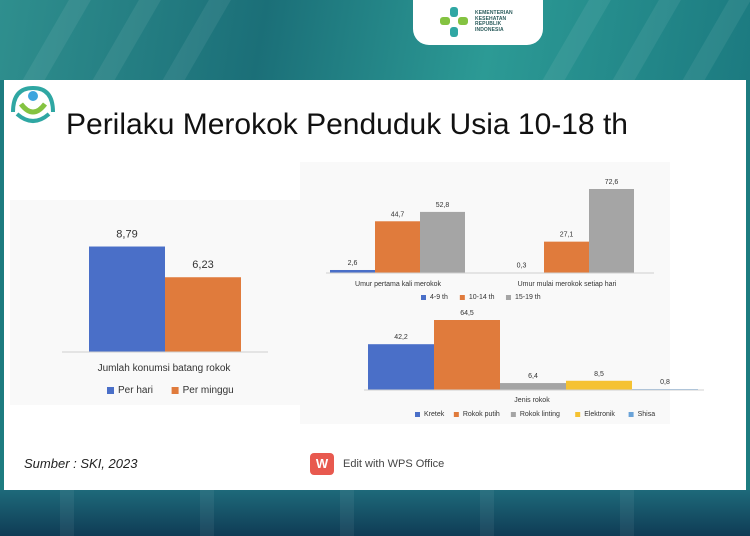  I want to click on wps-edit-label: Edit with WPS Office, so click(394, 464).